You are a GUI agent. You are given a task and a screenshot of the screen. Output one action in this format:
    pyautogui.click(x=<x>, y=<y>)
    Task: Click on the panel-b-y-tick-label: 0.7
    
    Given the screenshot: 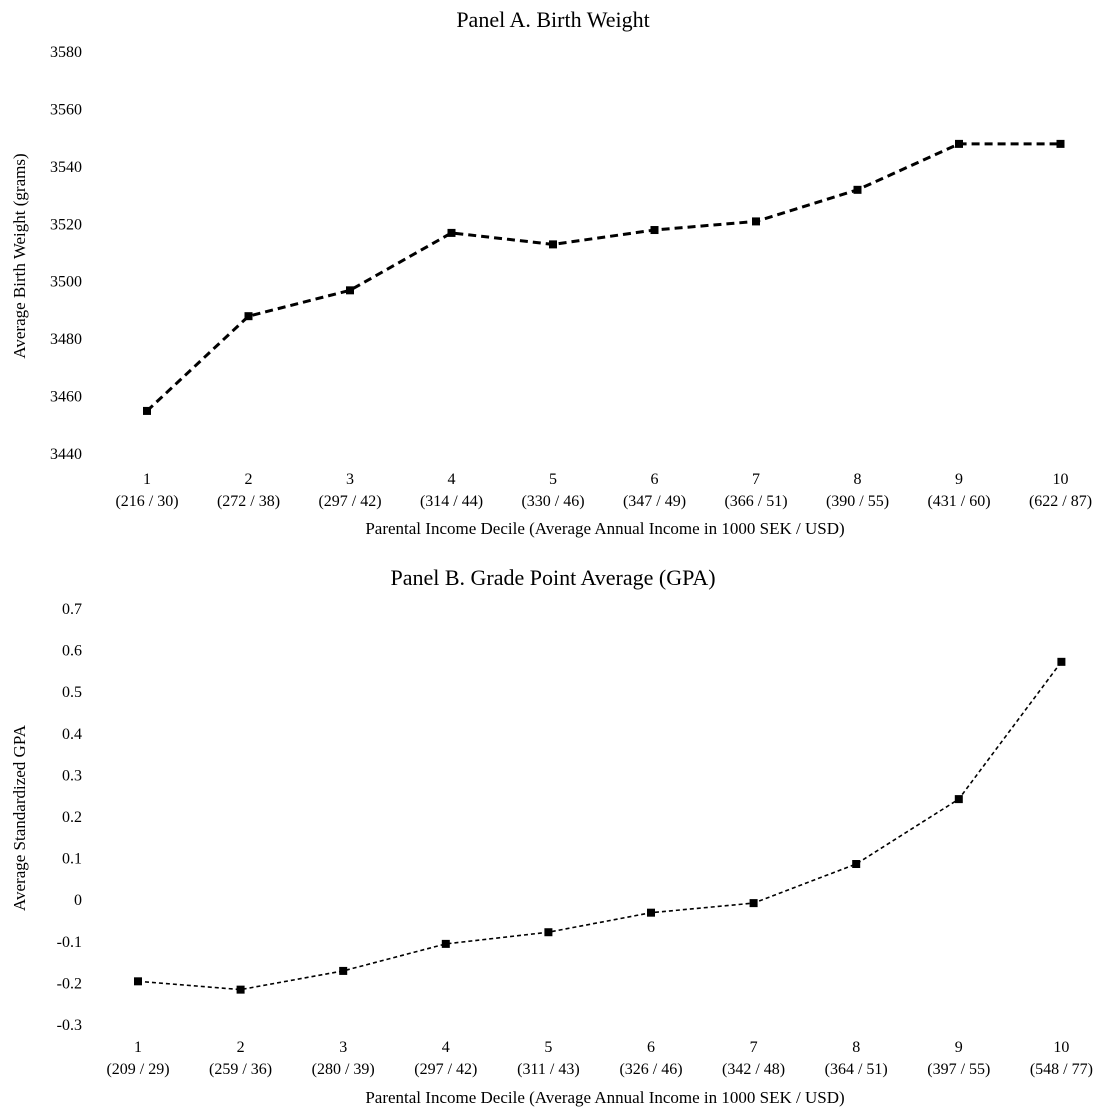 What is the action you would take?
    pyautogui.click(x=72, y=609)
    